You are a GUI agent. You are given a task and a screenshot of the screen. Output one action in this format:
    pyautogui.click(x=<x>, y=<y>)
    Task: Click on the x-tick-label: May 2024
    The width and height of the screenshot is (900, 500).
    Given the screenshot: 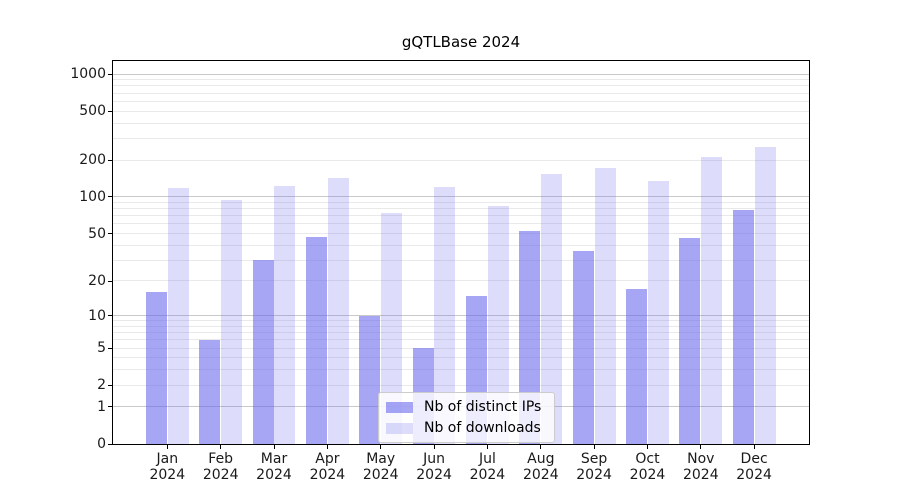 What is the action you would take?
    pyautogui.click(x=380, y=467)
    